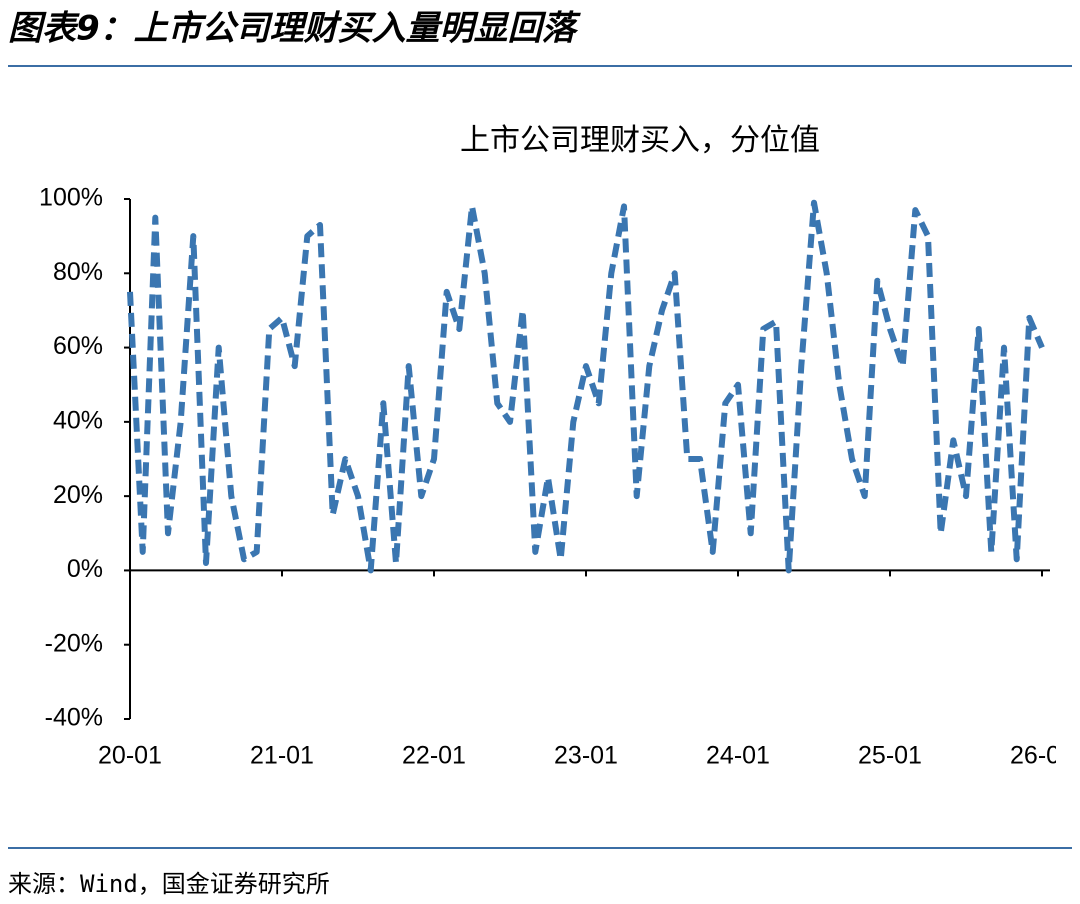 The width and height of the screenshot is (1080, 904). What do you see at coordinates (295, 29) in the screenshot?
I see `figure-title: 图表9：上市公司理财买入量明显回落` at bounding box center [295, 29].